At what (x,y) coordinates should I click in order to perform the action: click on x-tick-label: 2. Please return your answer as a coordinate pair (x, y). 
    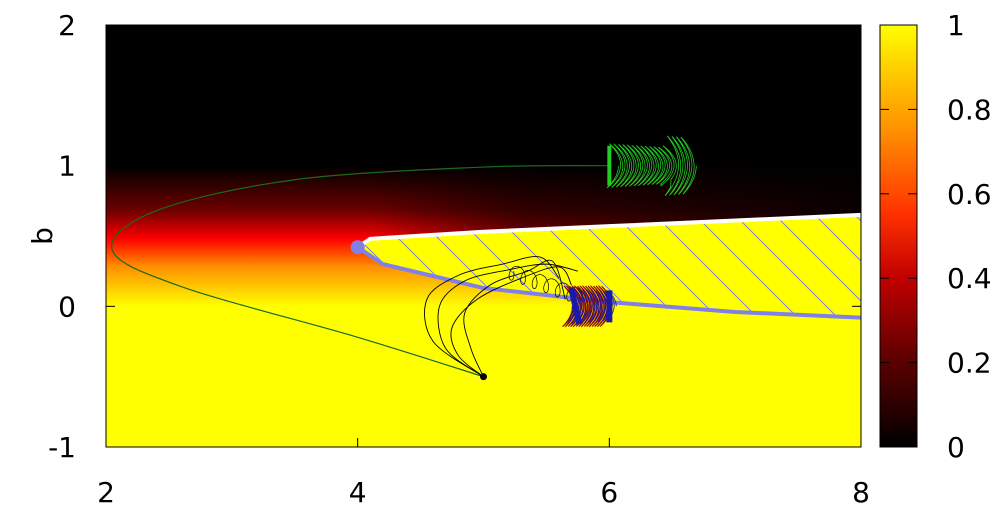
    Looking at the image, I should click on (106, 492).